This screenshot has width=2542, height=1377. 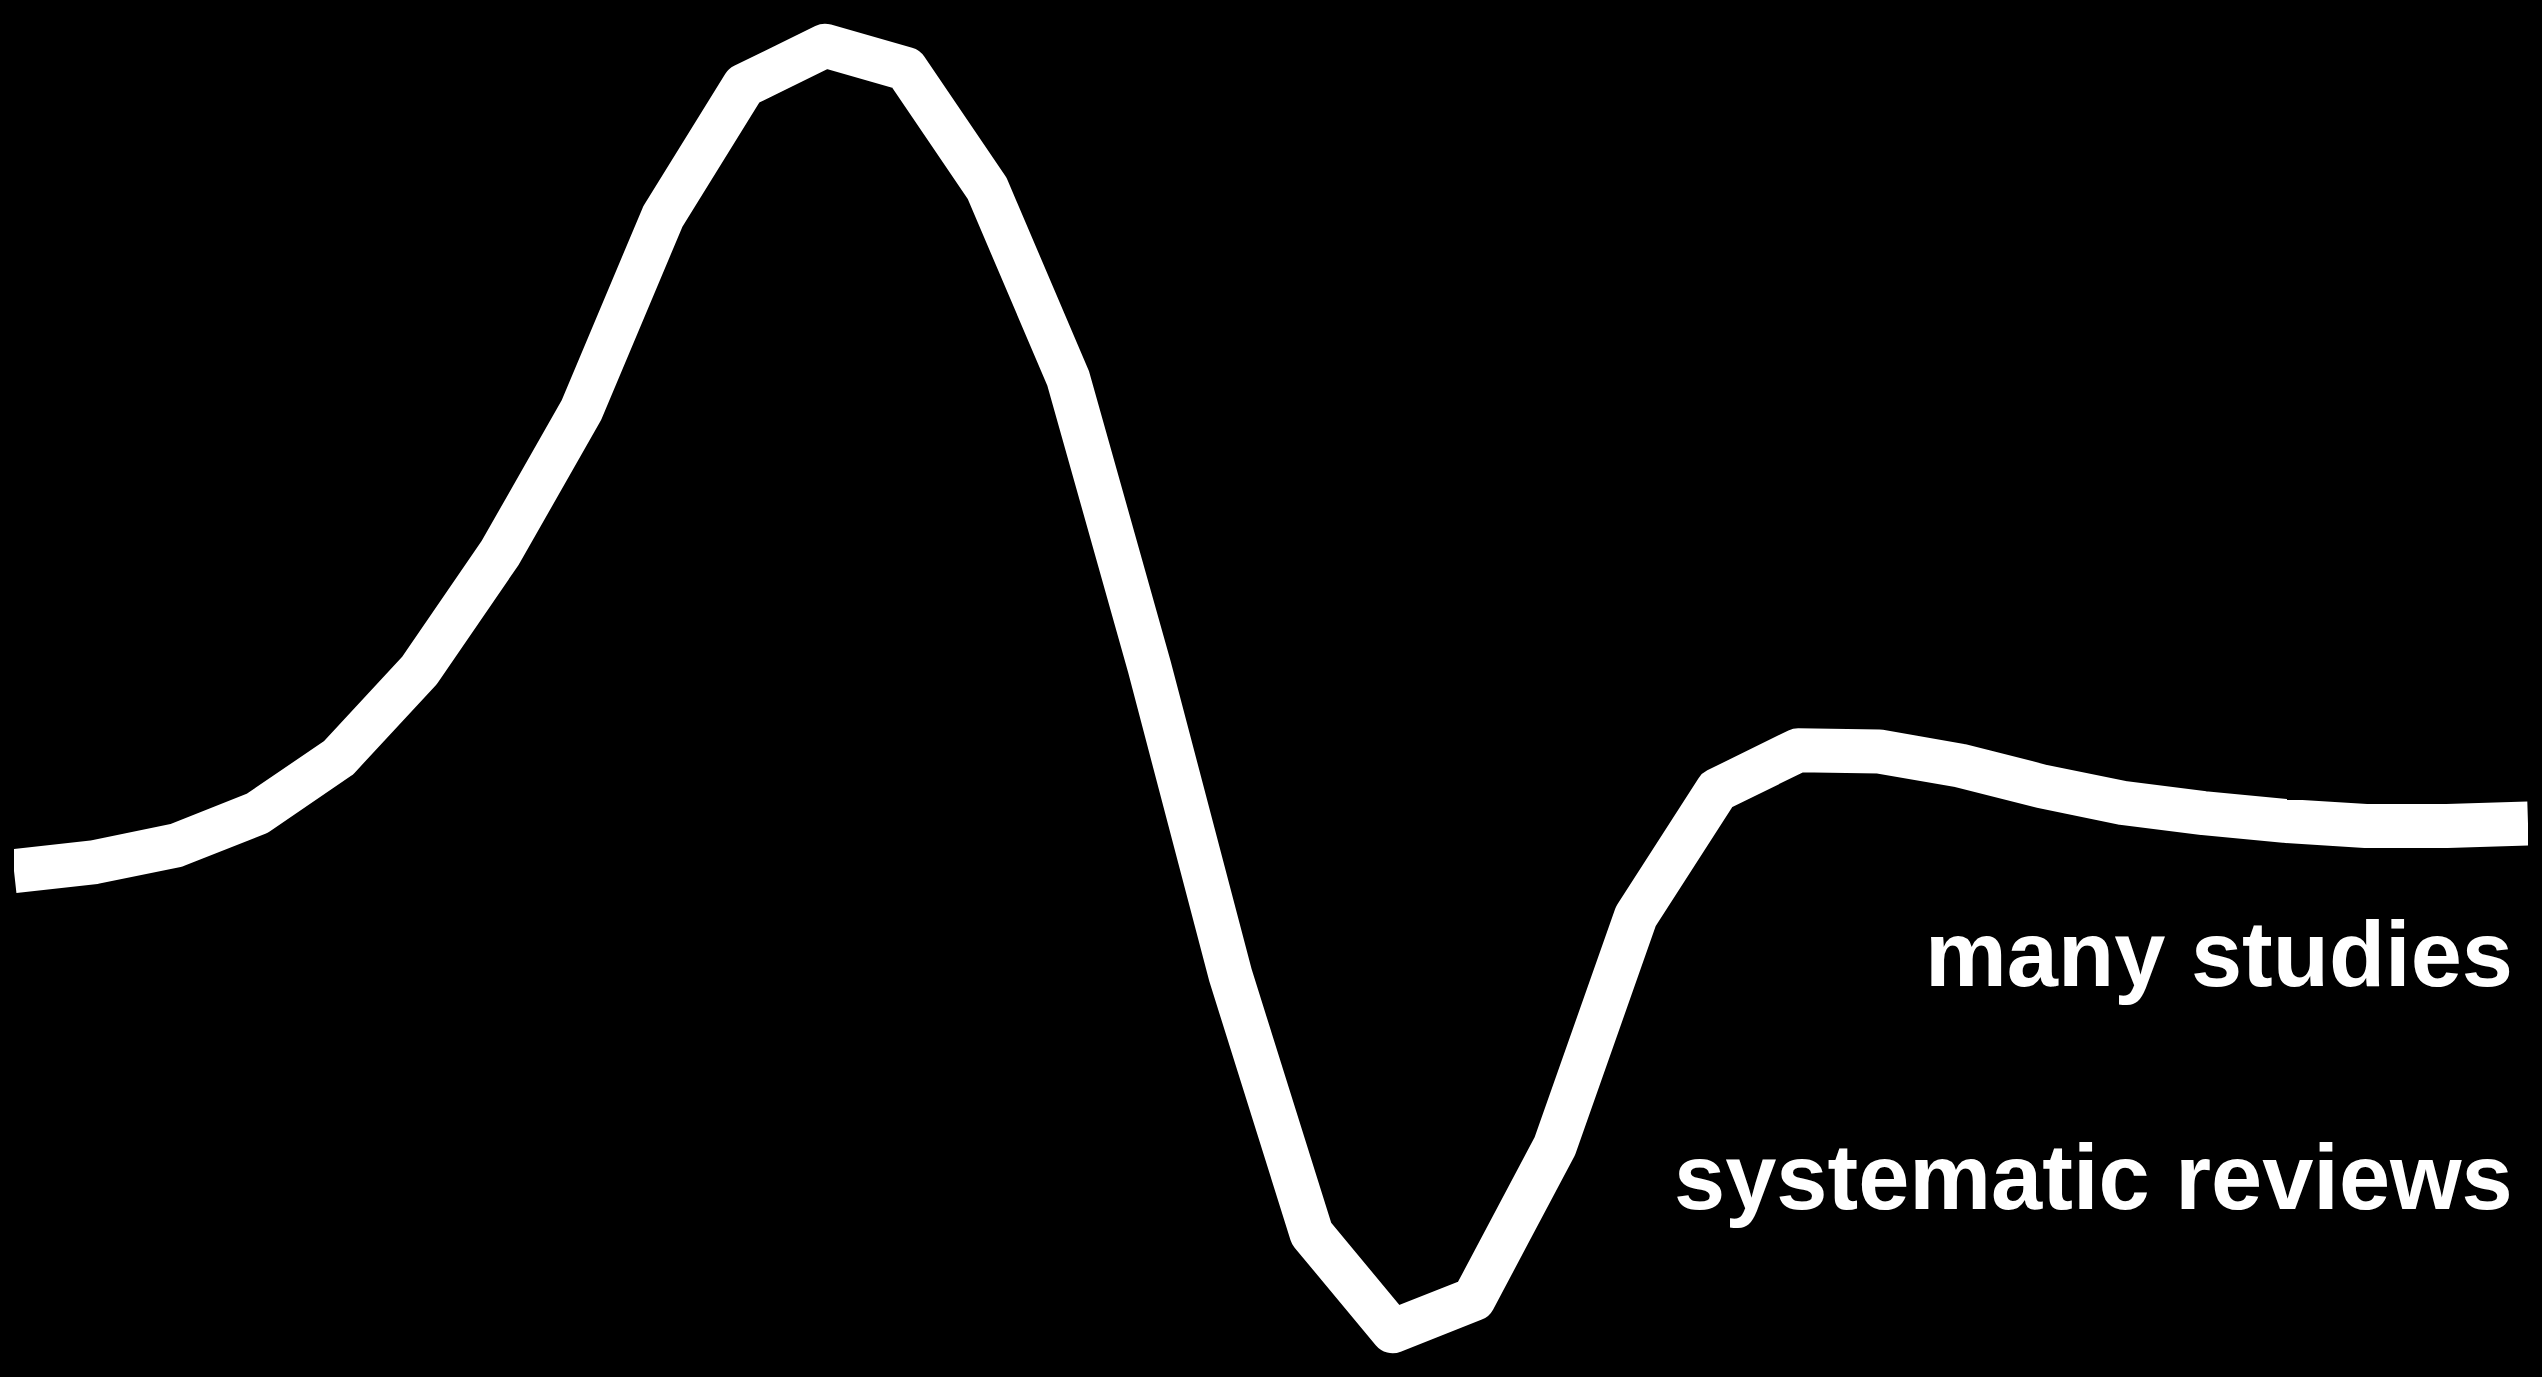 What do you see at coordinates (2093, 1177) in the screenshot?
I see `annotation: systematic reviews` at bounding box center [2093, 1177].